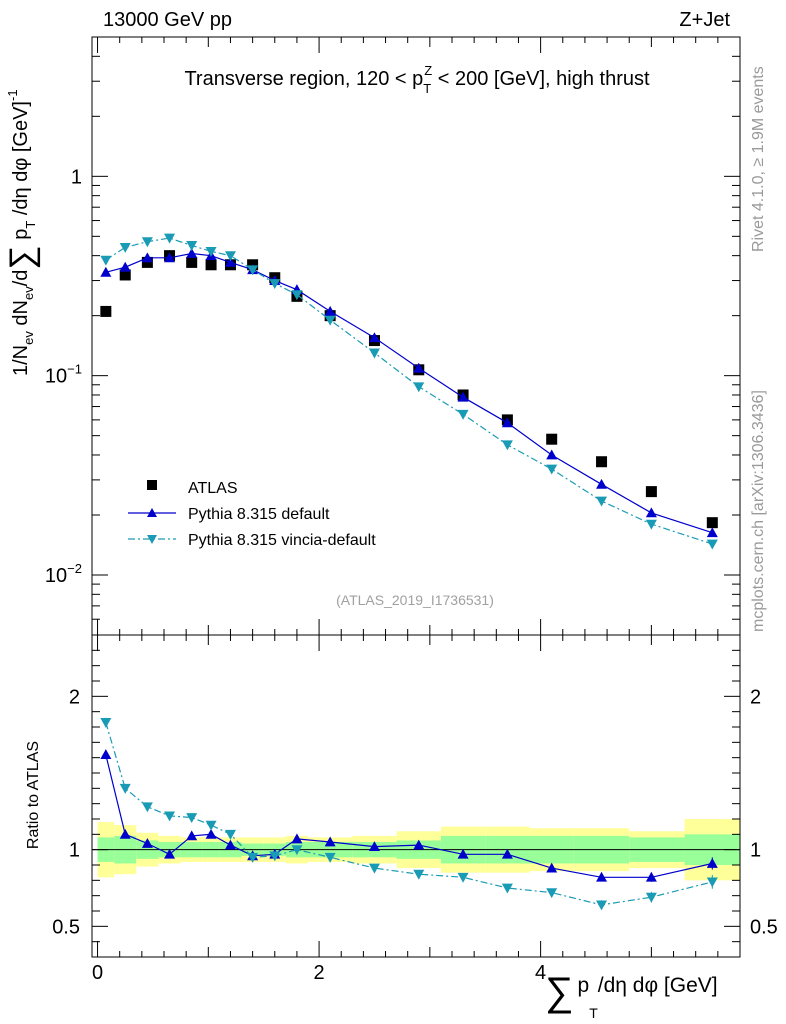 Image resolution: width=786 pixels, height=1024 pixels. What do you see at coordinates (97, 973) in the screenshot?
I see `x-tick-label-0: 0` at bounding box center [97, 973].